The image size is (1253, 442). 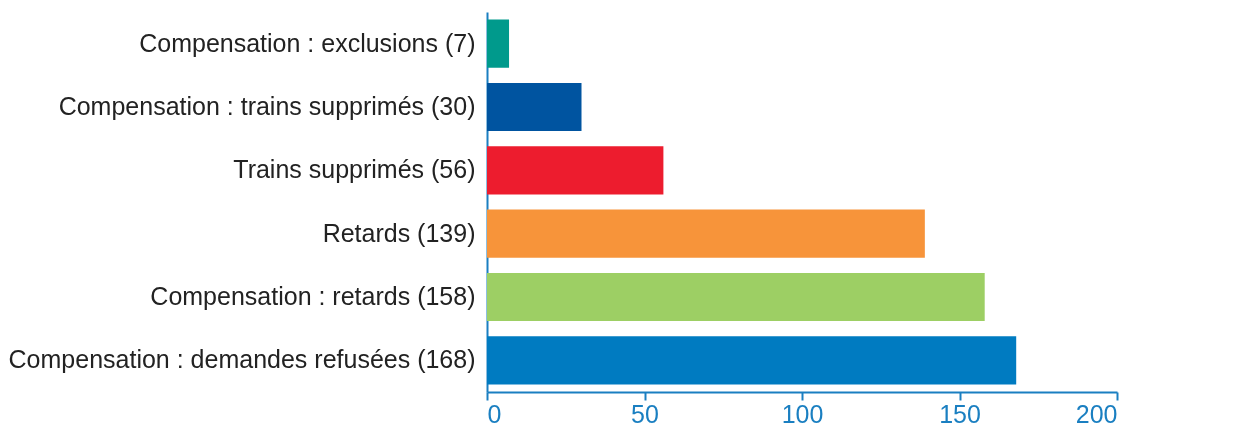 What do you see at coordinates (242, 359) in the screenshot?
I see `y-tick-label: Compensation : demandes refusées (168)` at bounding box center [242, 359].